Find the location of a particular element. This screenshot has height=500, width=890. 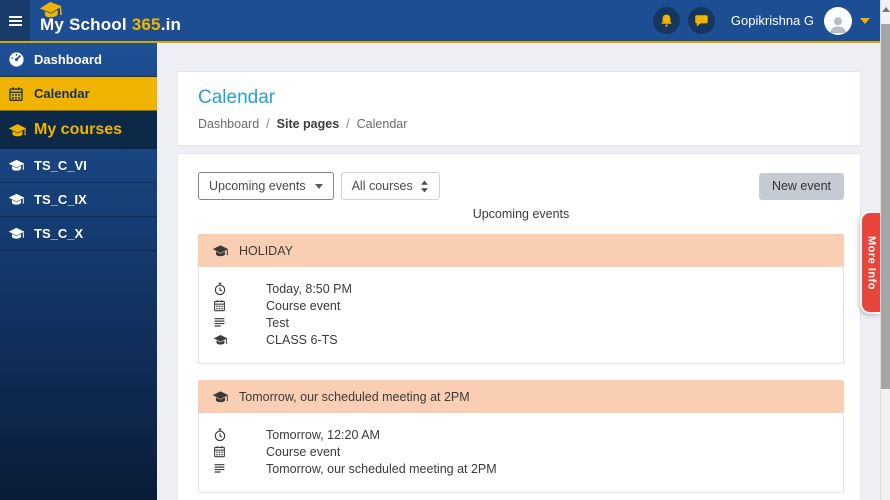

event-description: Tomorrow, our scheduled meeting at 2PM is located at coordinates (381, 468).